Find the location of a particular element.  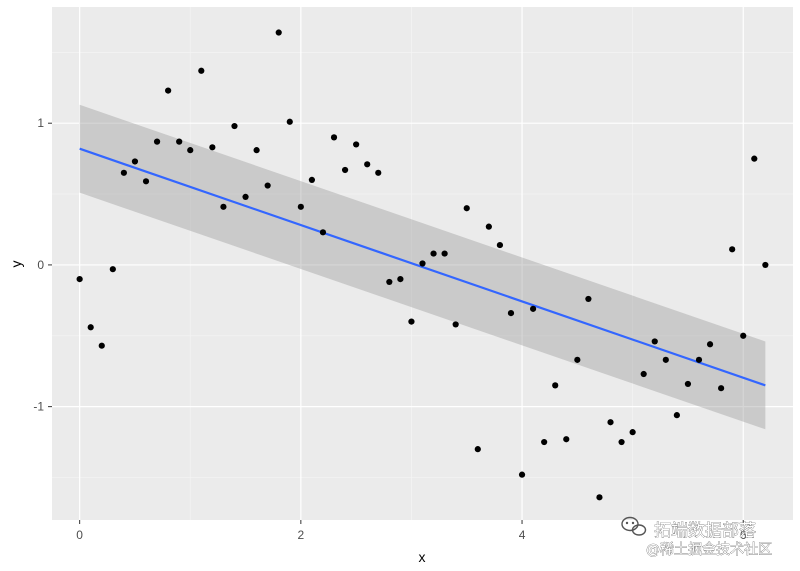

watermark: 拓端数据部落 @稀土掘金技术社区 is located at coordinates (696, 537).